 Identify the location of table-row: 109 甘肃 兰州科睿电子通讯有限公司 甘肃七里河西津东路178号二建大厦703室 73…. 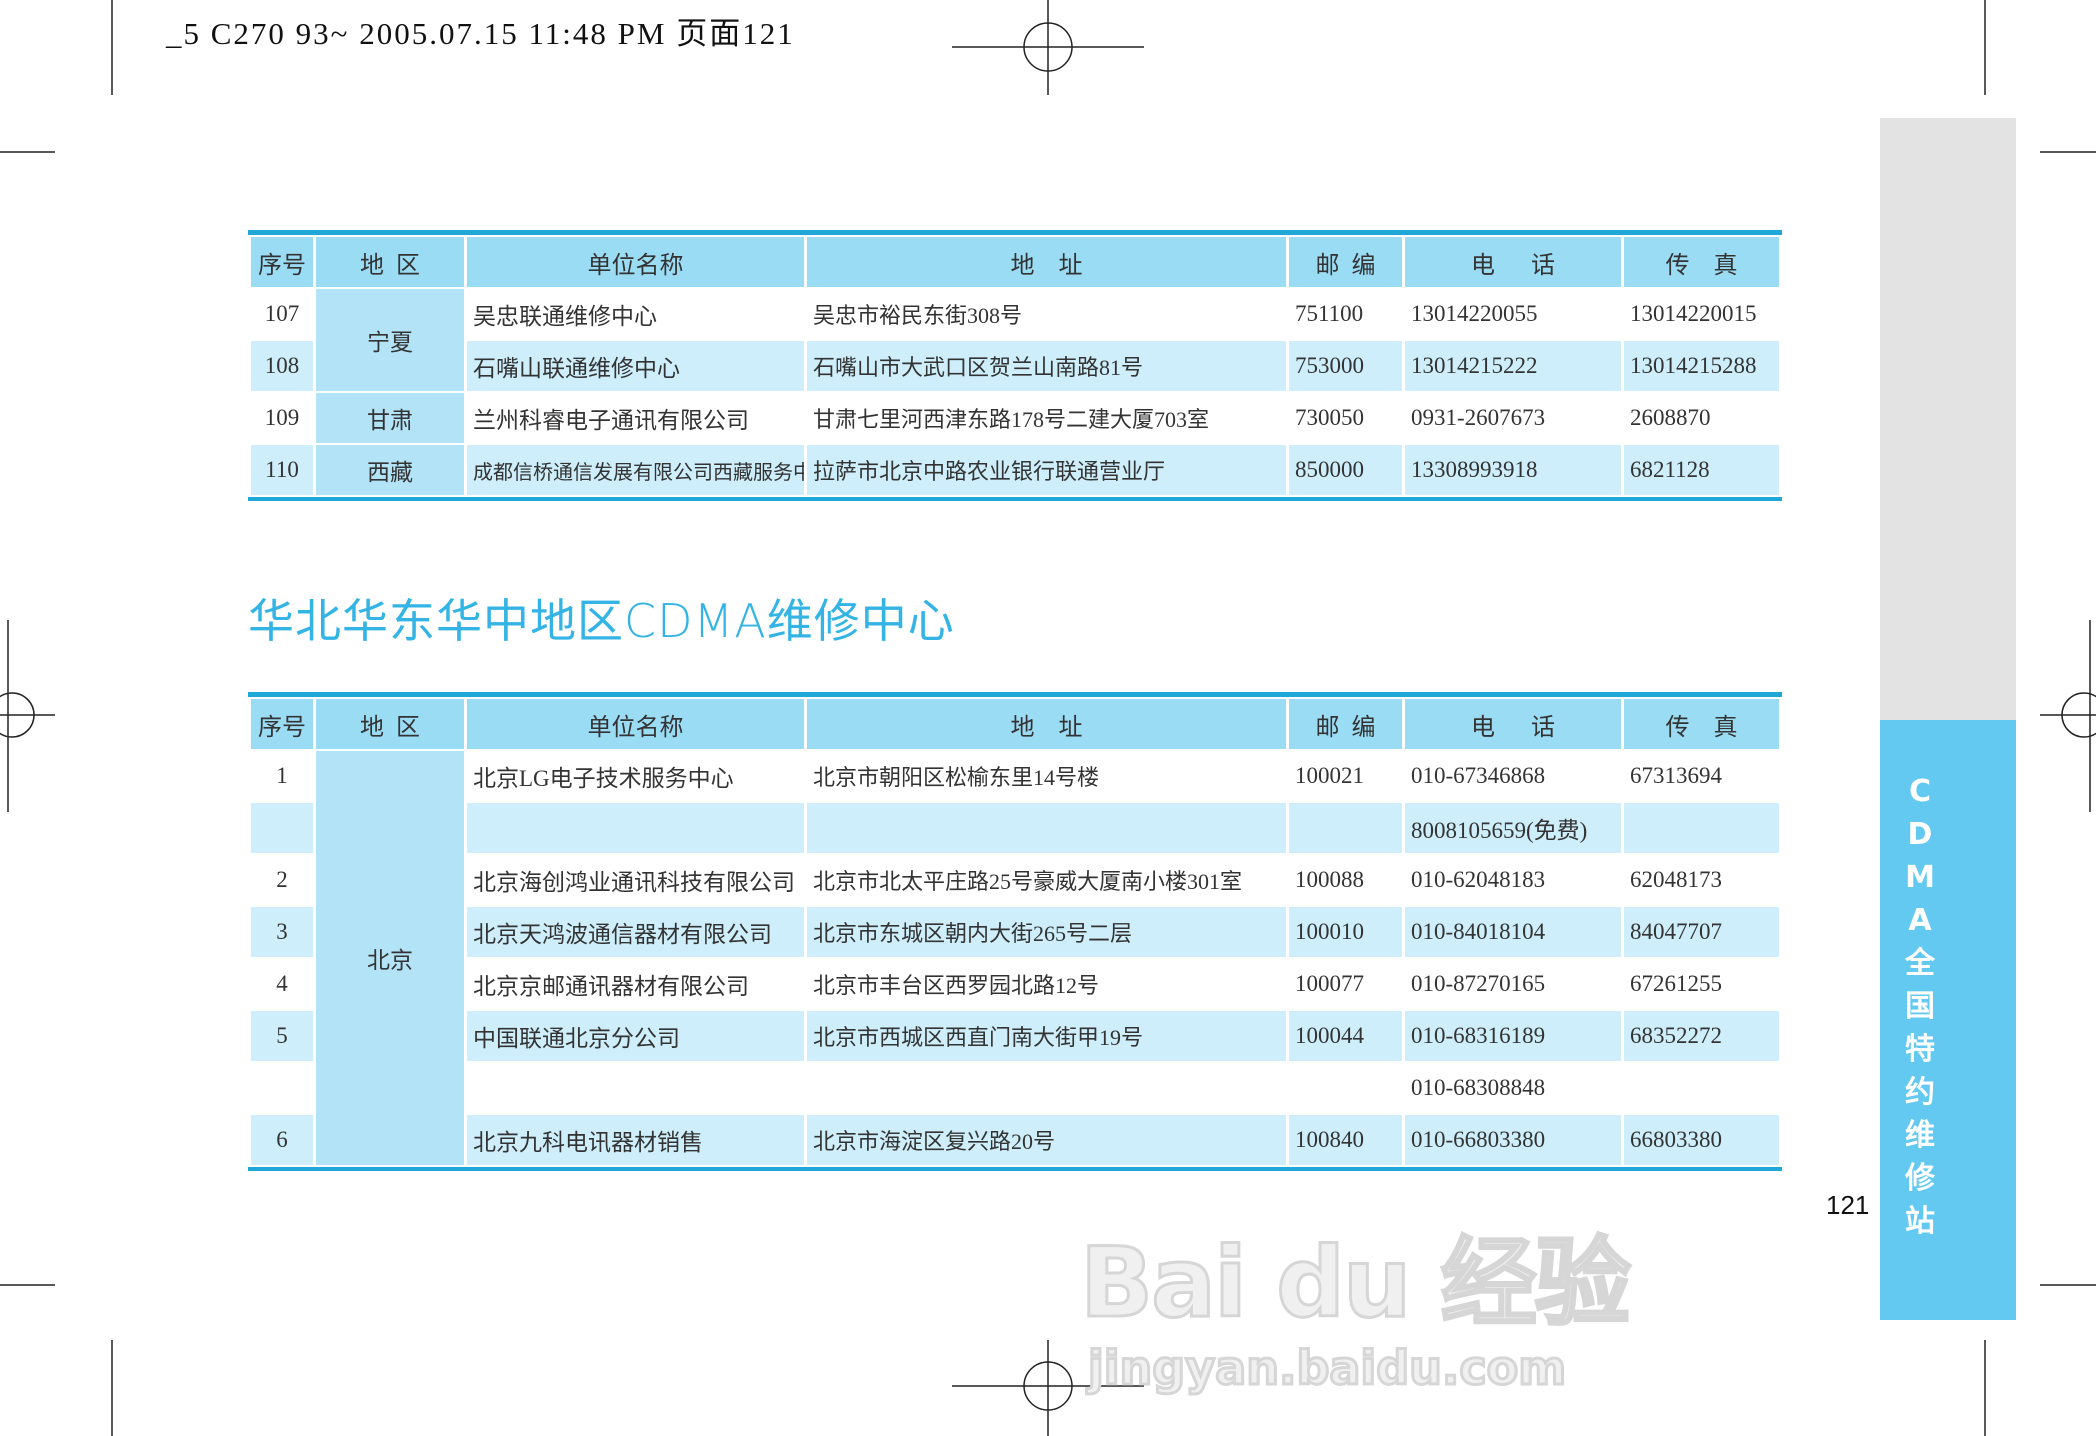
(1015, 418).